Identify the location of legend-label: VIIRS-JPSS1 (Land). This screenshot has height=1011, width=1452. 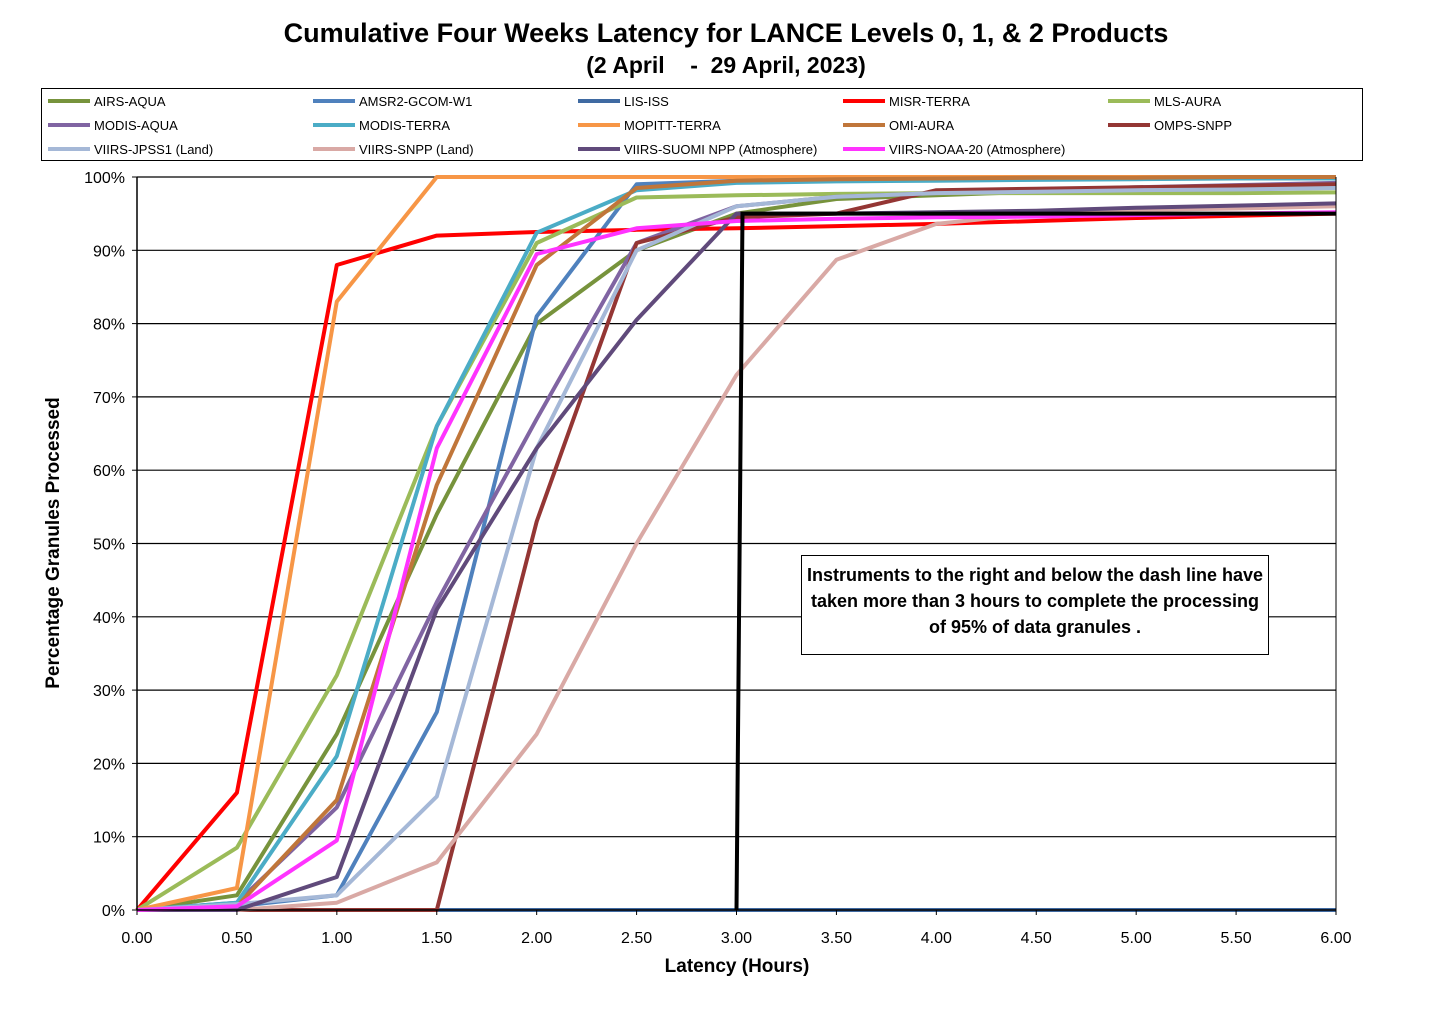
(154, 149).